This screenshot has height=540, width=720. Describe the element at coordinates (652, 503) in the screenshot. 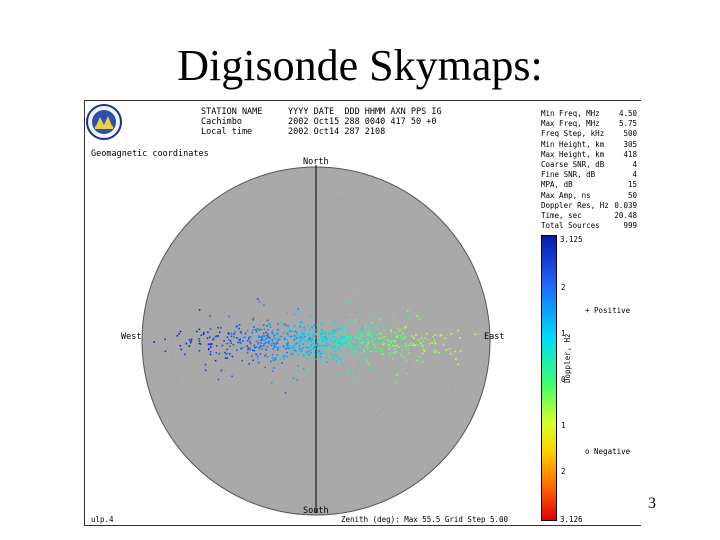

I see `page-number: 3` at that location.